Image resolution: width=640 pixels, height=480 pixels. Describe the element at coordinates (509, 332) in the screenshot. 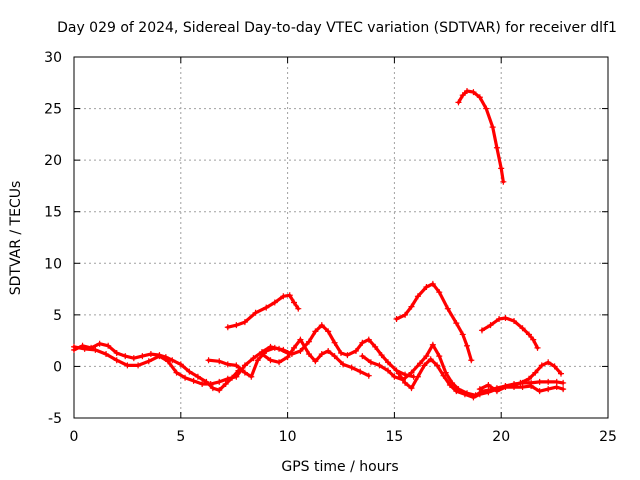

I see `series-sat-d` at that location.